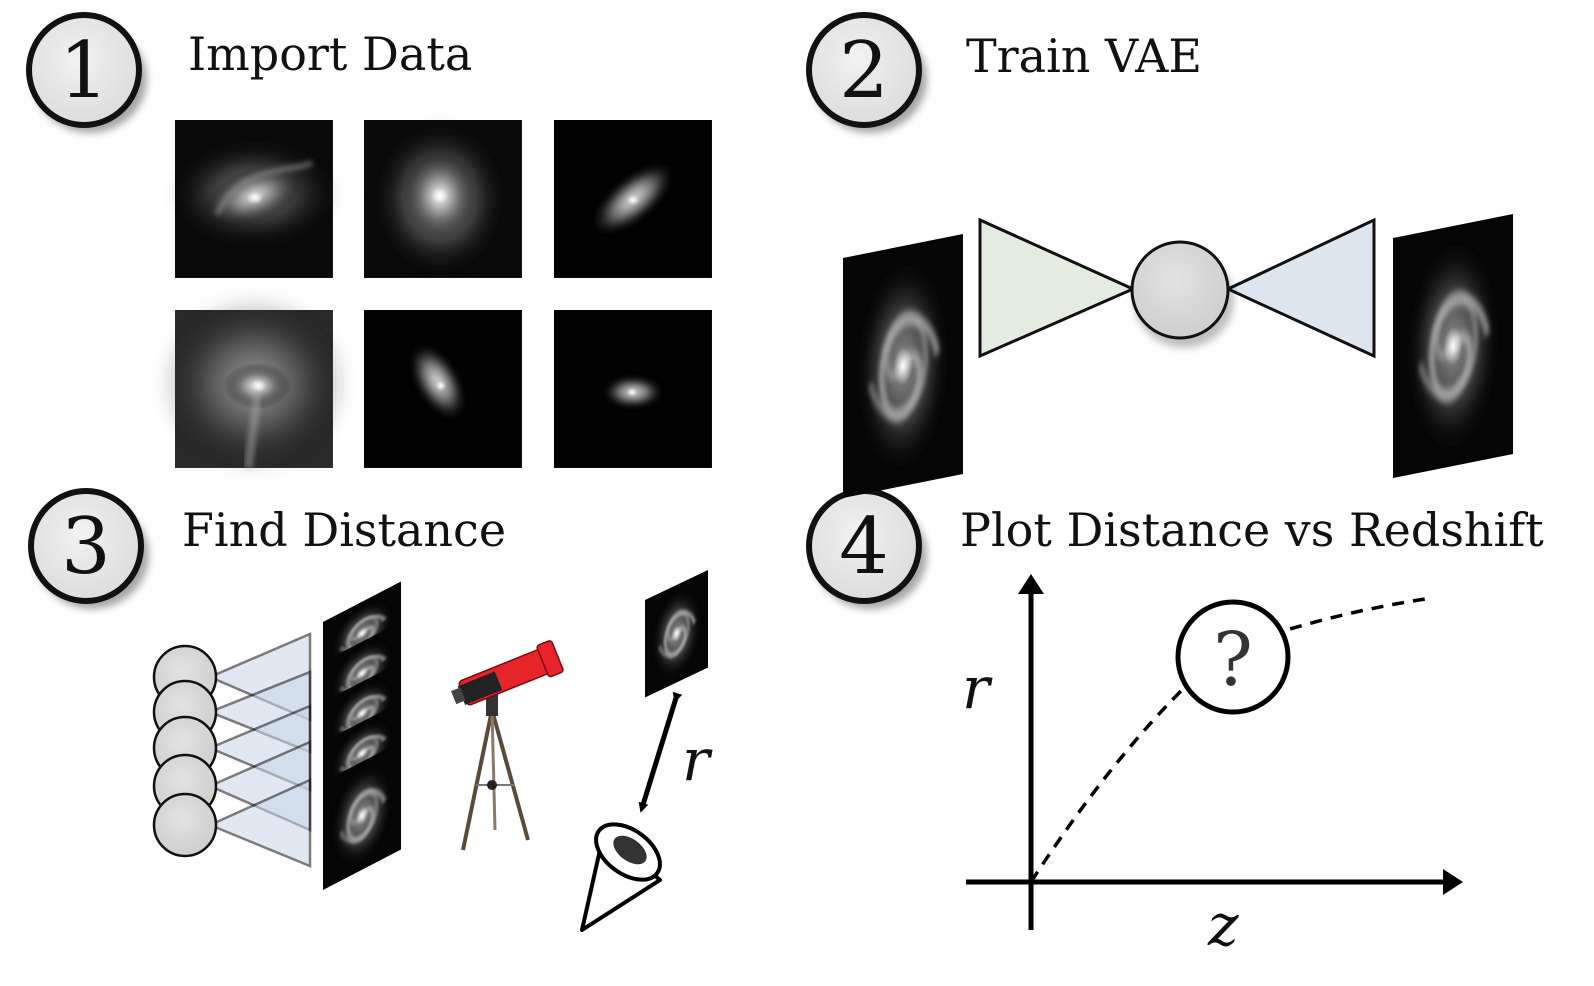 The width and height of the screenshot is (1594, 986). What do you see at coordinates (507, 745) in the screenshot?
I see `telescope-icon` at bounding box center [507, 745].